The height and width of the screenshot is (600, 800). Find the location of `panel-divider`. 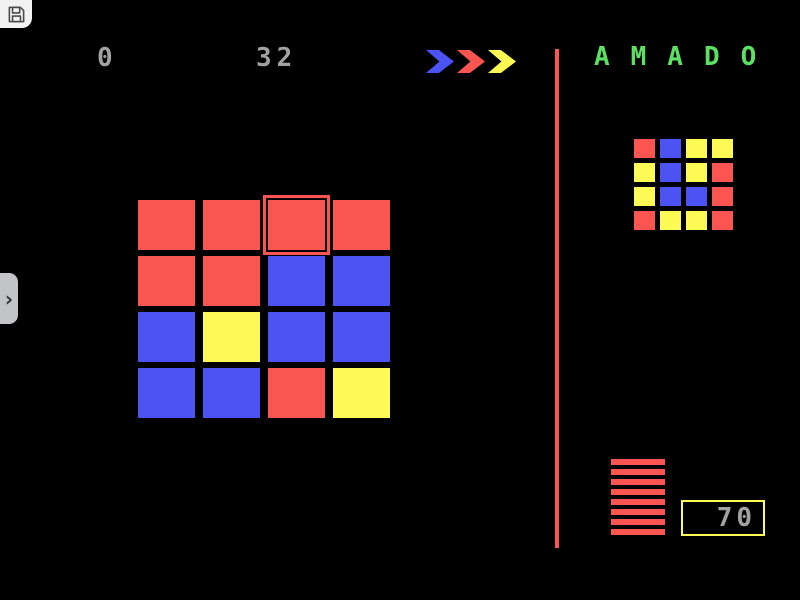

panel-divider is located at coordinates (557, 298).